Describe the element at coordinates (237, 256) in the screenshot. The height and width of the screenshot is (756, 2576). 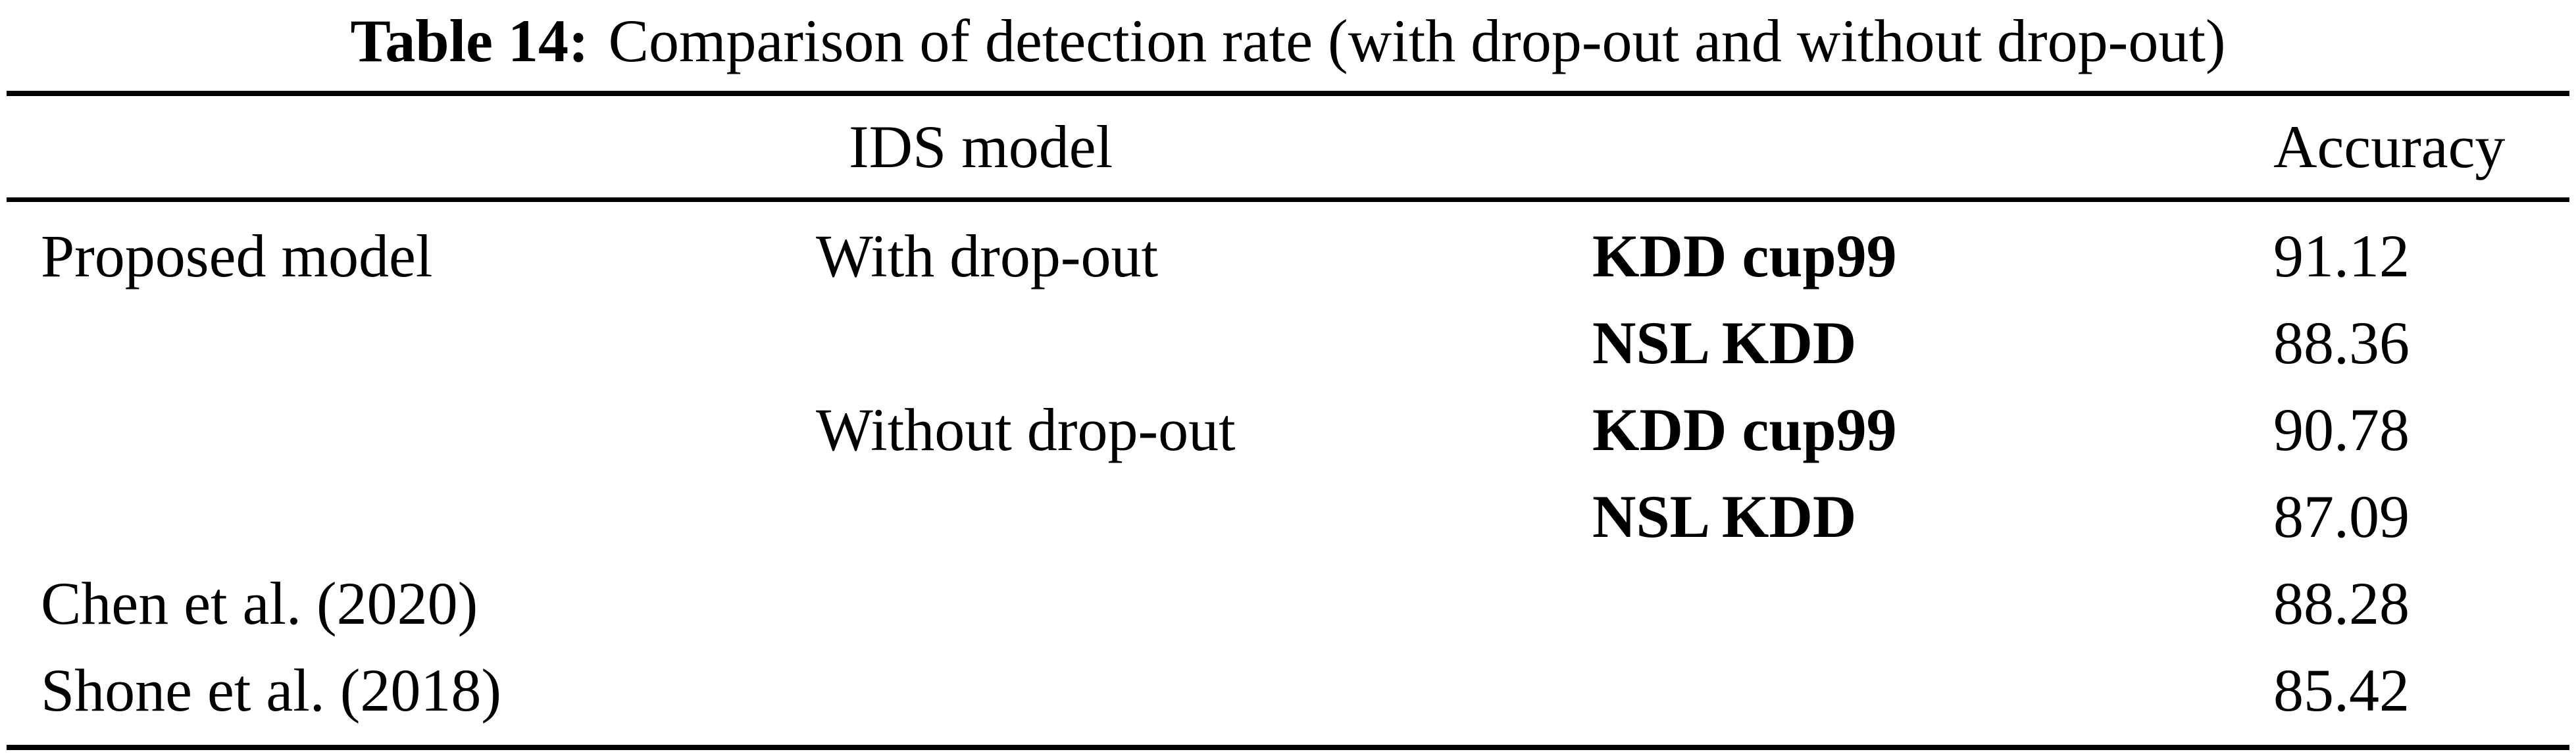
I see `cell-model: Proposed model` at that location.